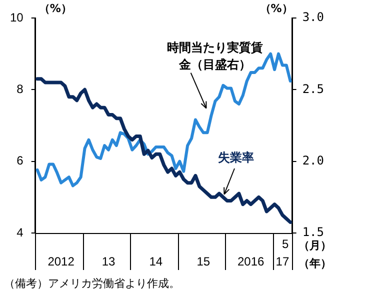 The height and width of the screenshot is (293, 368). I want to click on y-axis-title: （%）, so click(55, 8).